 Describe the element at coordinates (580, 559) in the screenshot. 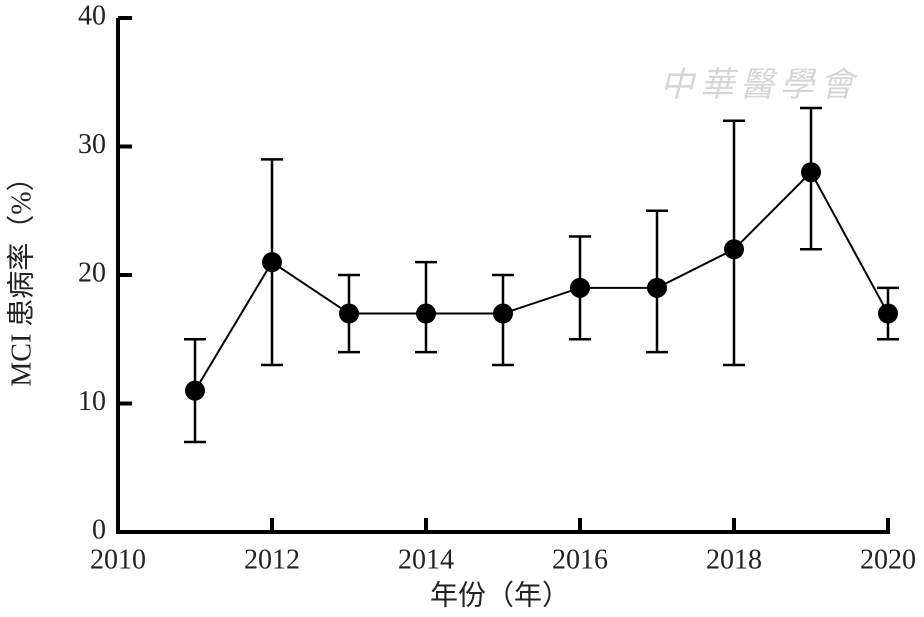

I see `x-tick-label: 2016` at that location.